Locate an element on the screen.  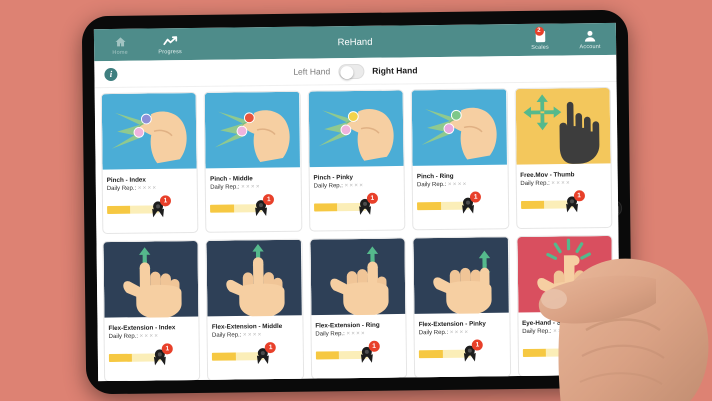
exercise-card-body: Flex-Extension - Ring Daily Rep.: ×××× 1 is located at coordinates (358, 348).